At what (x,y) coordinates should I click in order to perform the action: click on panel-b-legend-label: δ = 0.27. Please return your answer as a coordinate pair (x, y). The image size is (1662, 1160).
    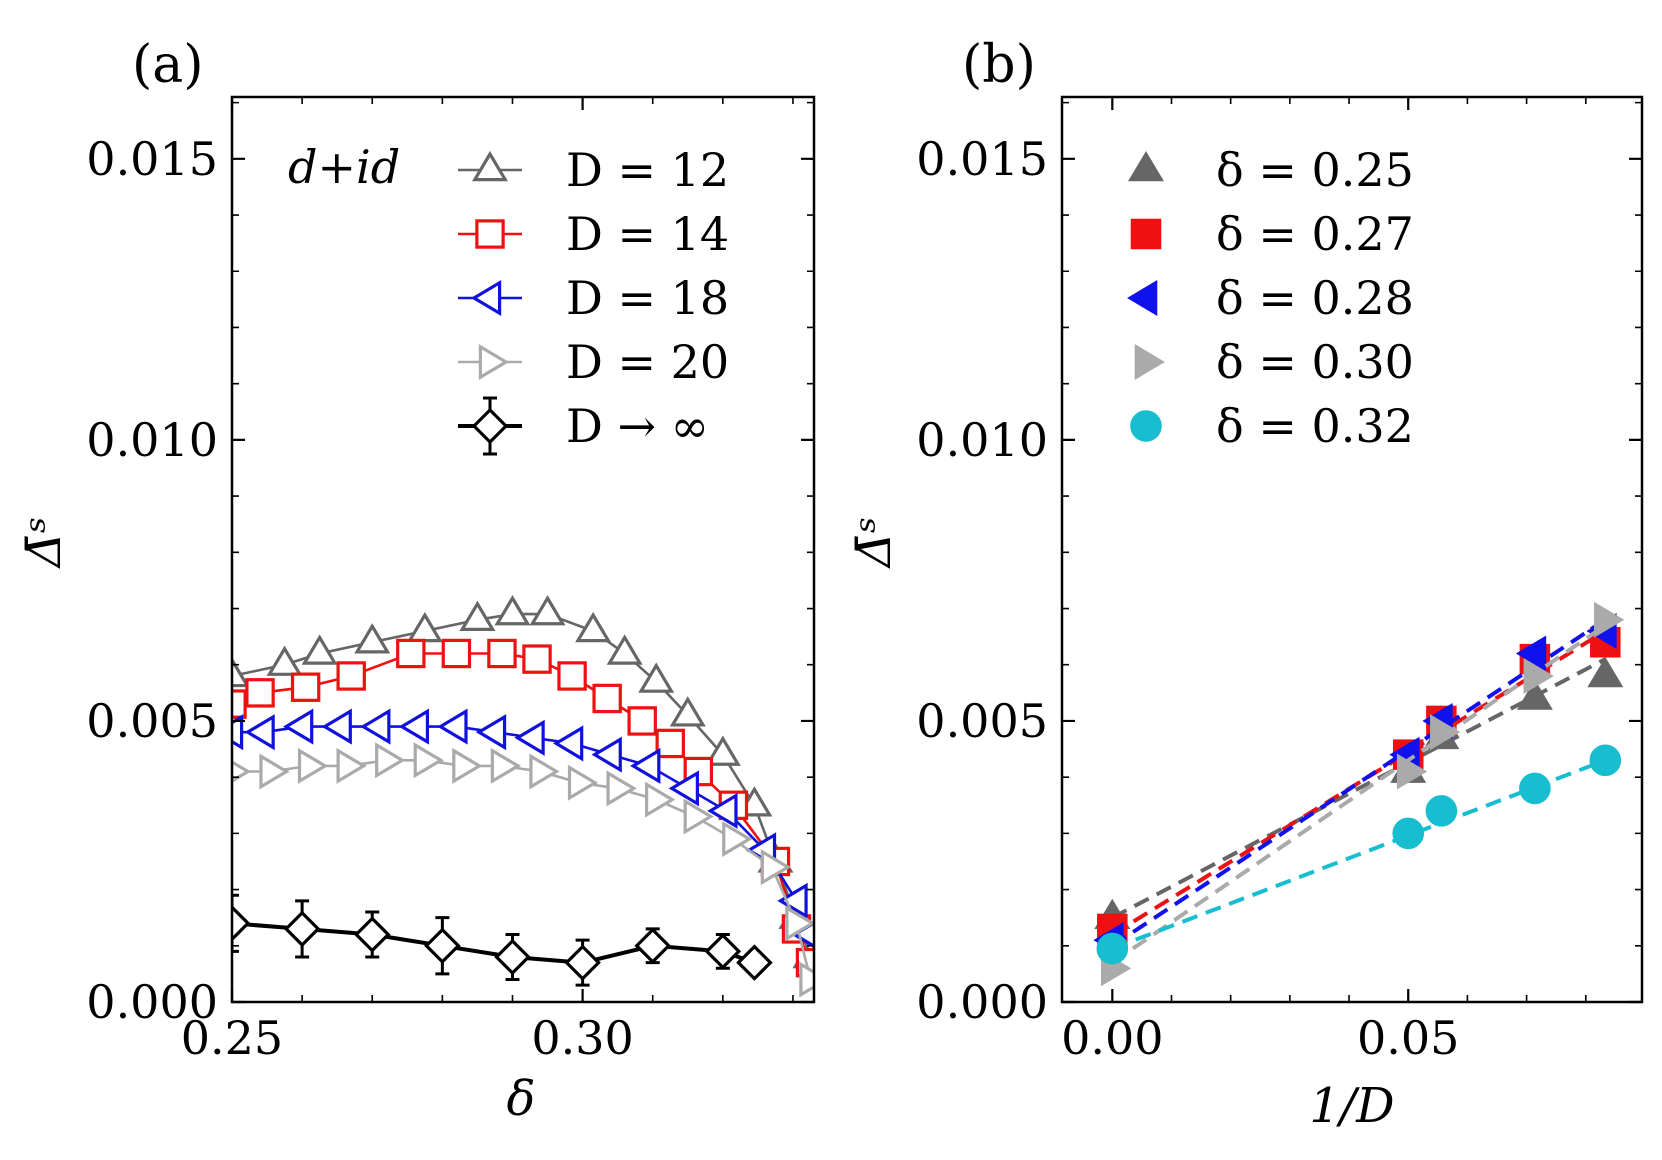
    Looking at the image, I should click on (1315, 234).